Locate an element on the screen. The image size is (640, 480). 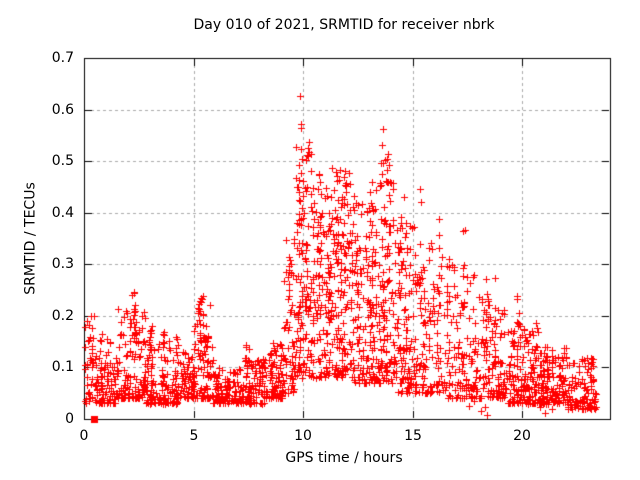
y-tick-label: 0.6 is located at coordinates (62, 110).